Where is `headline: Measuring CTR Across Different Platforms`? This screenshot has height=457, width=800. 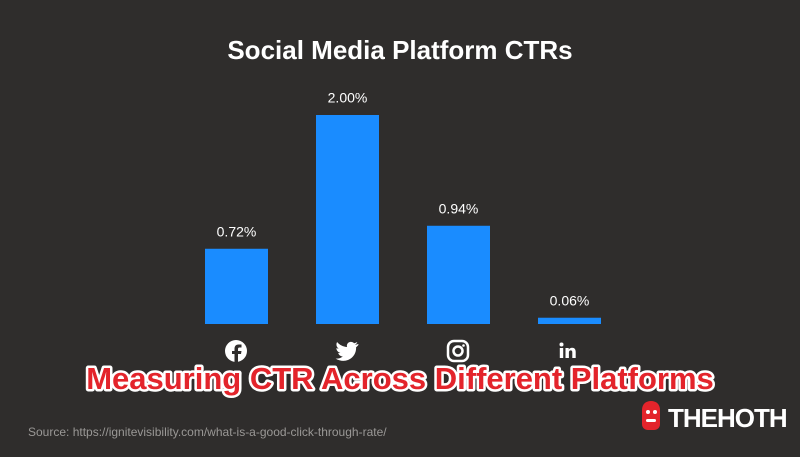
headline: Measuring CTR Across Different Platforms is located at coordinates (400, 378).